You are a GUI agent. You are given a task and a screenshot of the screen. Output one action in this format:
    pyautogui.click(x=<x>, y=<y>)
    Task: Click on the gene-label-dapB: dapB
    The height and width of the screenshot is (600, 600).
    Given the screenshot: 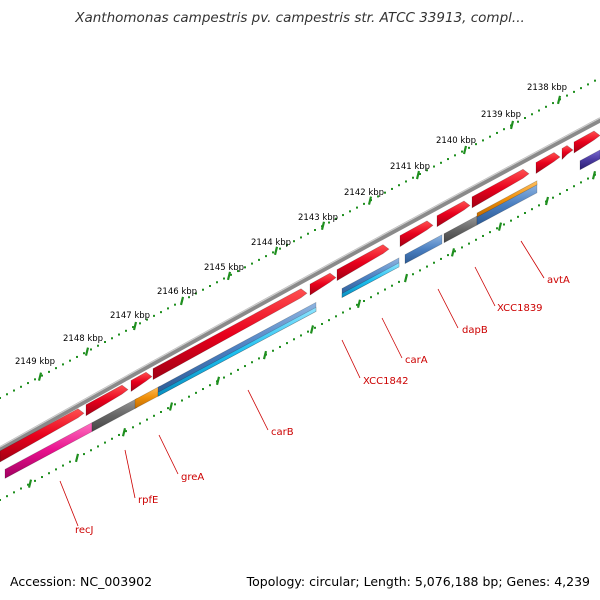 What is the action you would take?
    pyautogui.click(x=475, y=330)
    